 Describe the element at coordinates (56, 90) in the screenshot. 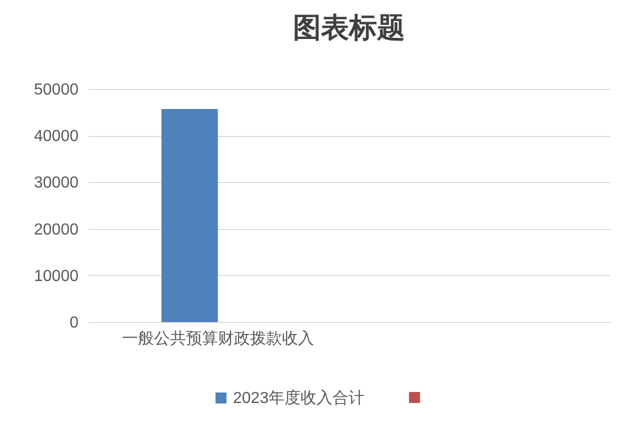

I see `y-tick-label: 50000` at that location.